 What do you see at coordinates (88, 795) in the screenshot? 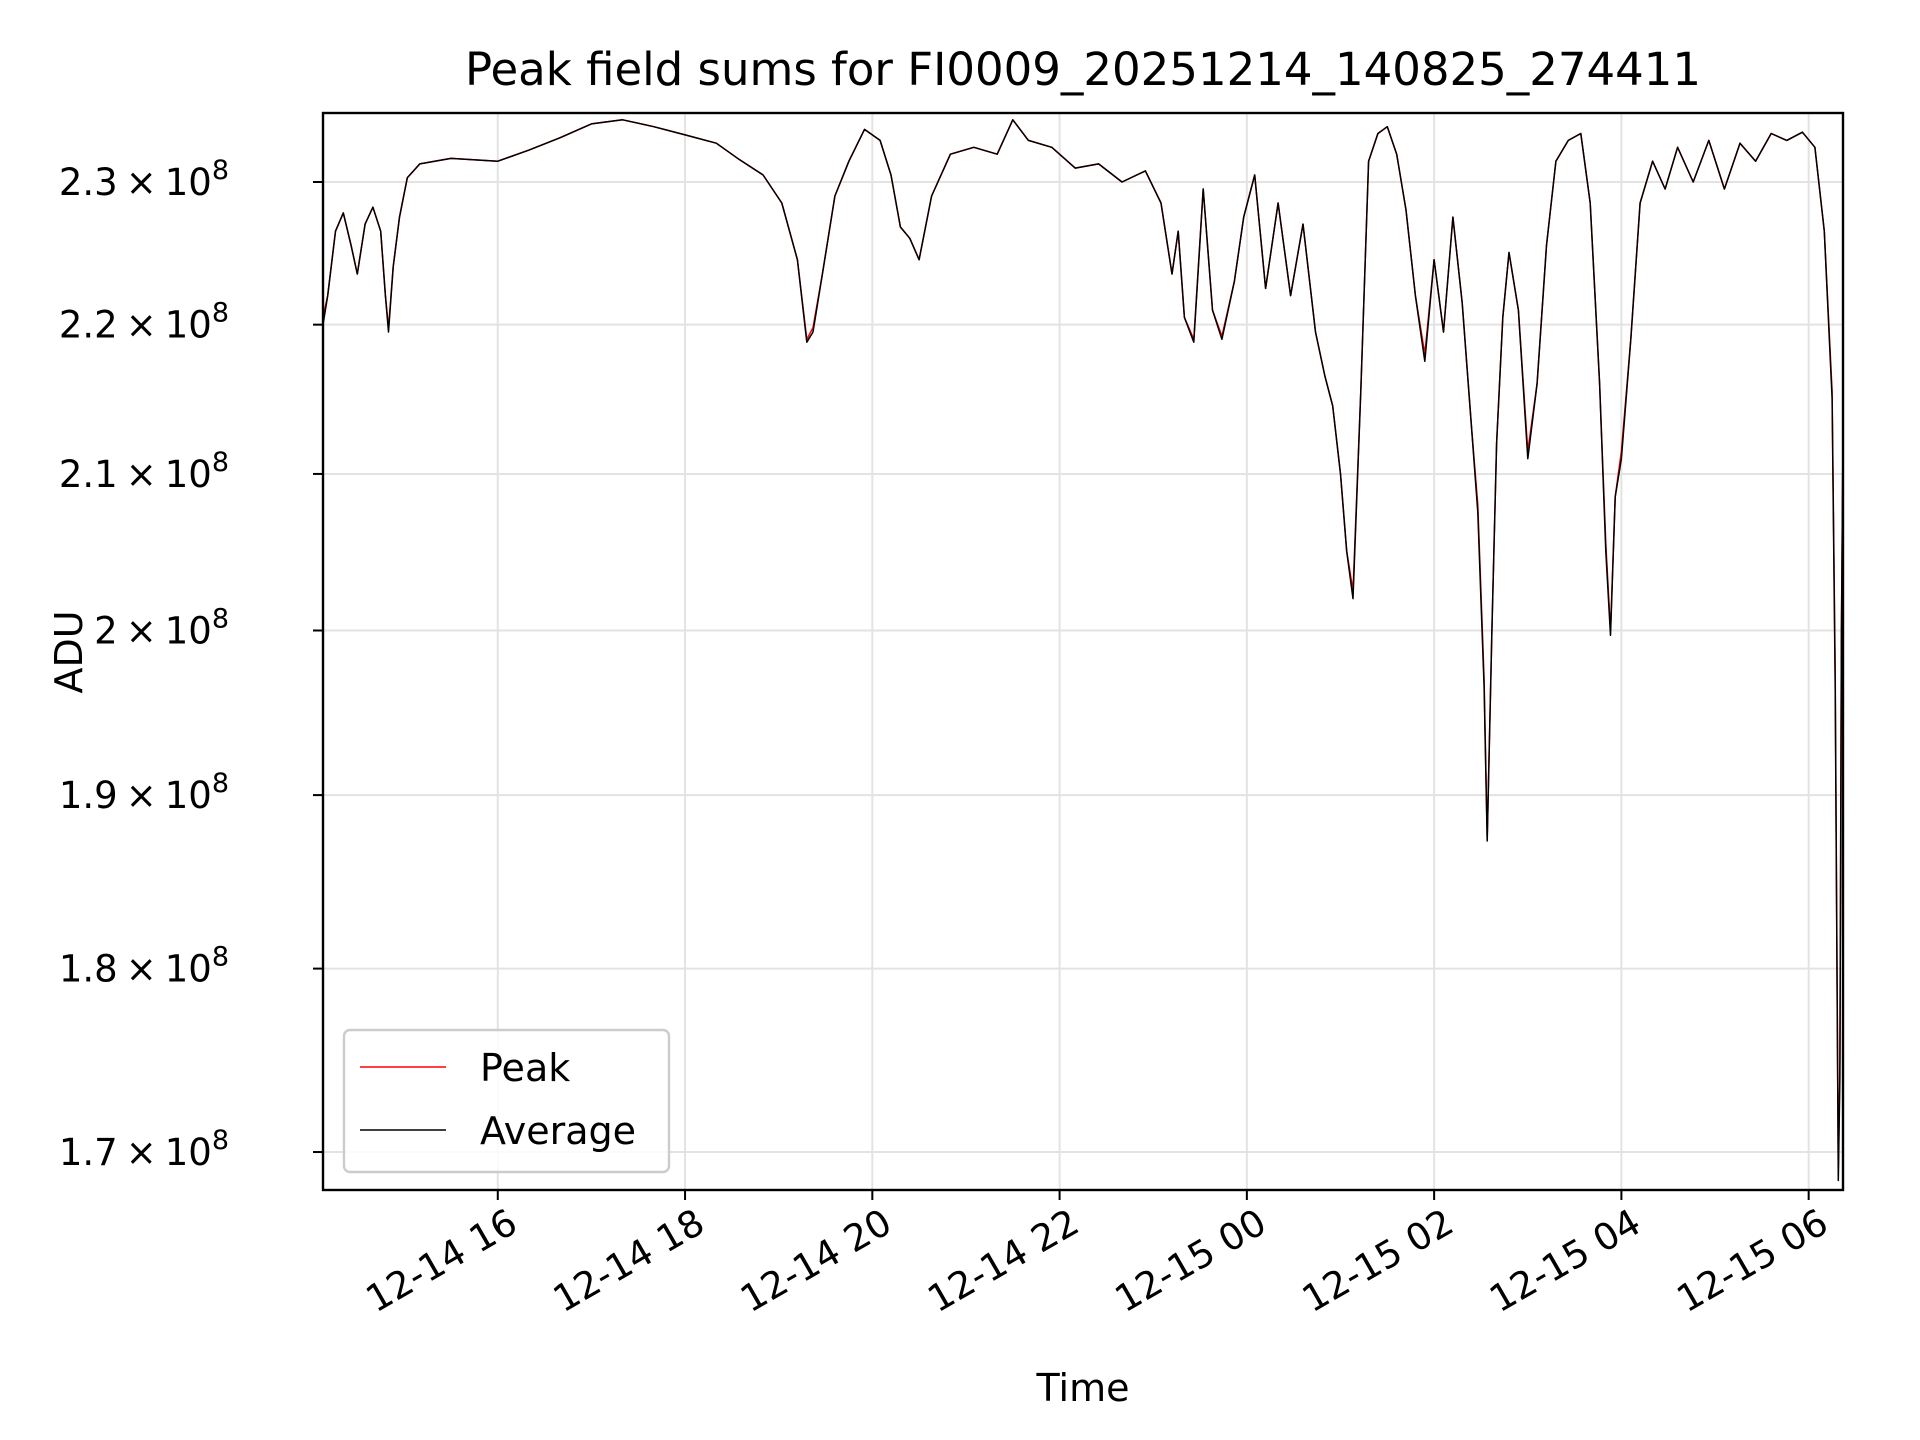
I see `y-tick-mantissa: 1.9` at bounding box center [88, 795].